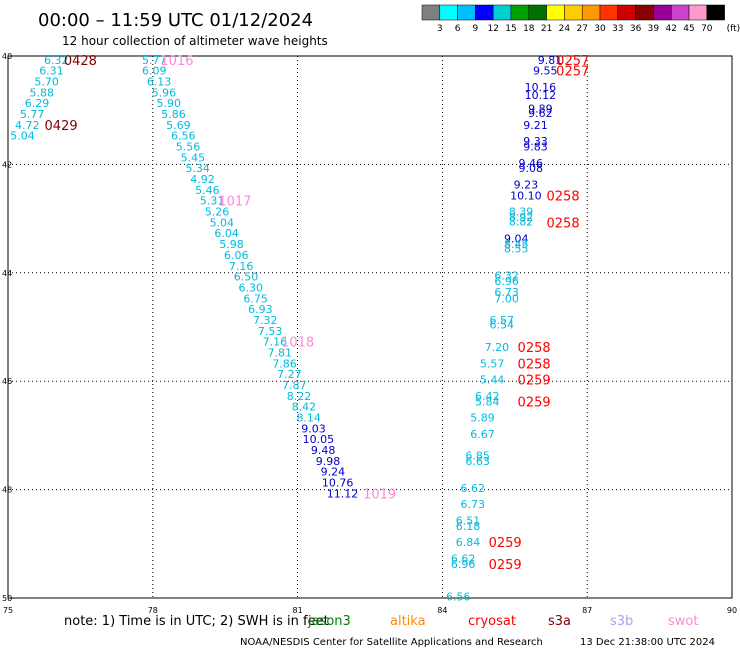 This screenshot has width=740, height=650. What do you see at coordinates (279, 352) in the screenshot?
I see `wave-height-label: 7.81` at bounding box center [279, 352].